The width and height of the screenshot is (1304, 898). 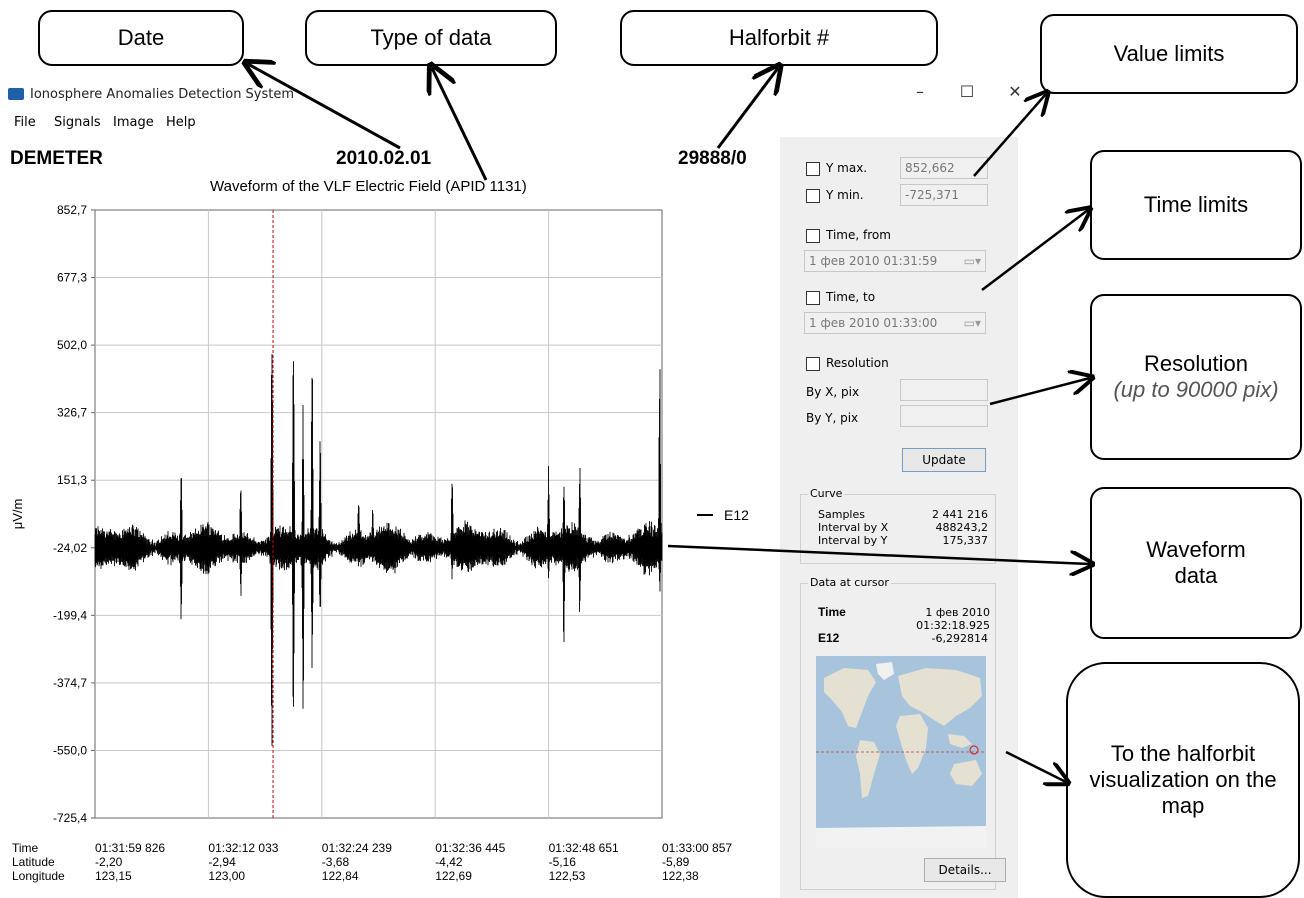 I want to click on callout-type-of-data: Type of data, so click(x=431, y=38).